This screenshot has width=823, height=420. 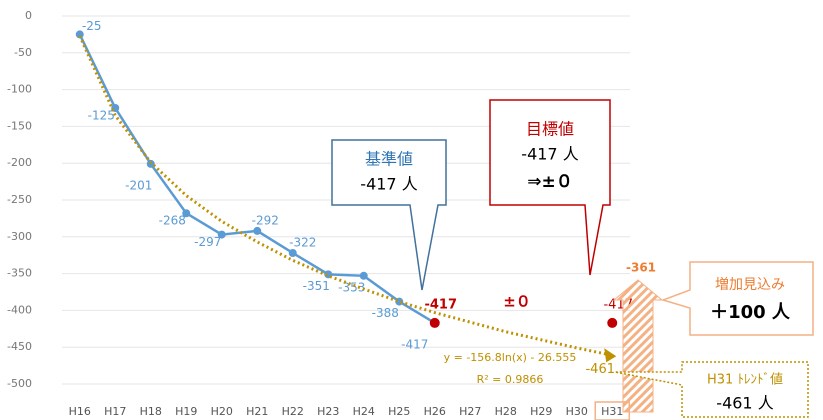 I want to click on x-tick-label: H23, so click(x=328, y=411).